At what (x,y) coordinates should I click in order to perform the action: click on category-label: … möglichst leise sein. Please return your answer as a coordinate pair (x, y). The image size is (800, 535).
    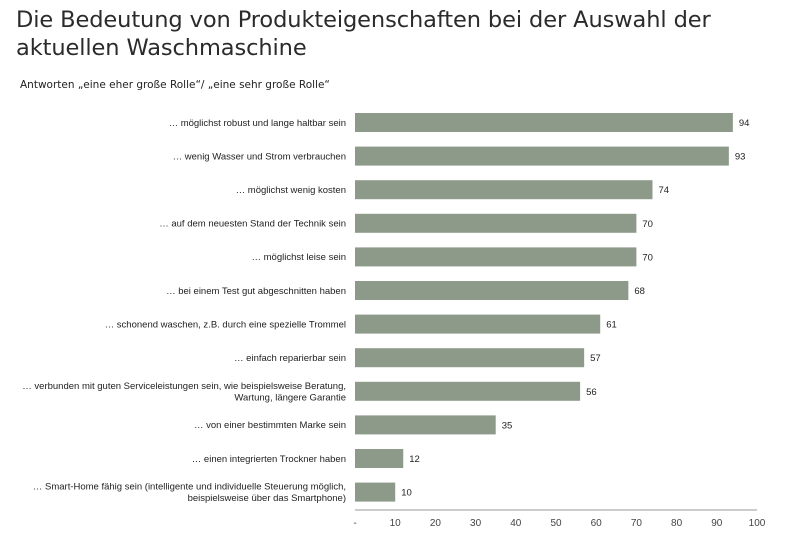
    Looking at the image, I should click on (298, 257).